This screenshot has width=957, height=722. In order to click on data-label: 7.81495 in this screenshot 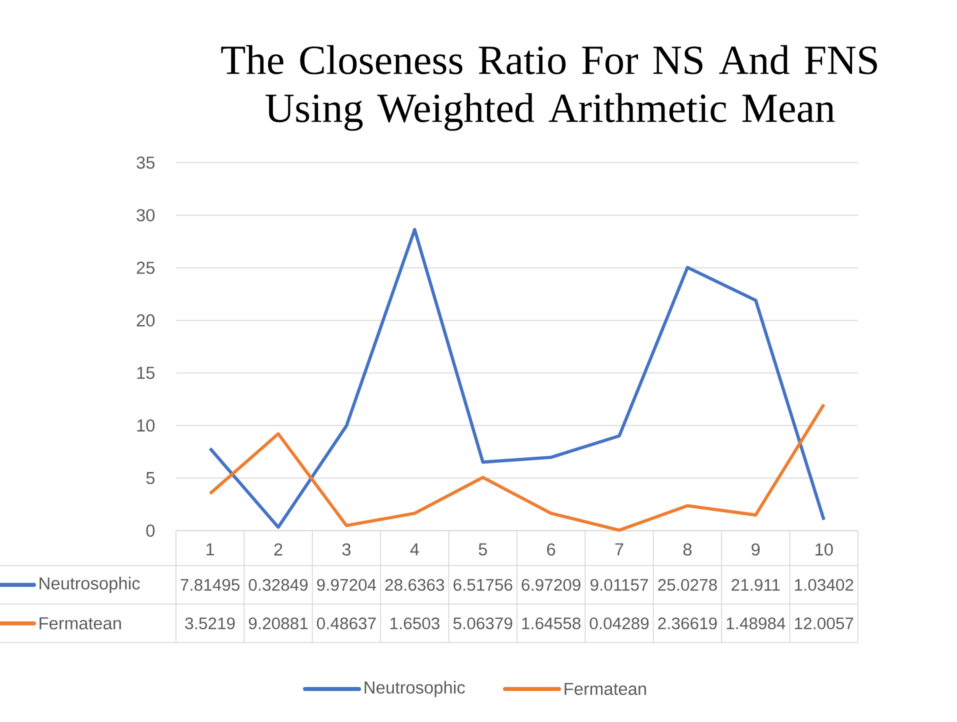, I will do `click(210, 585)`.